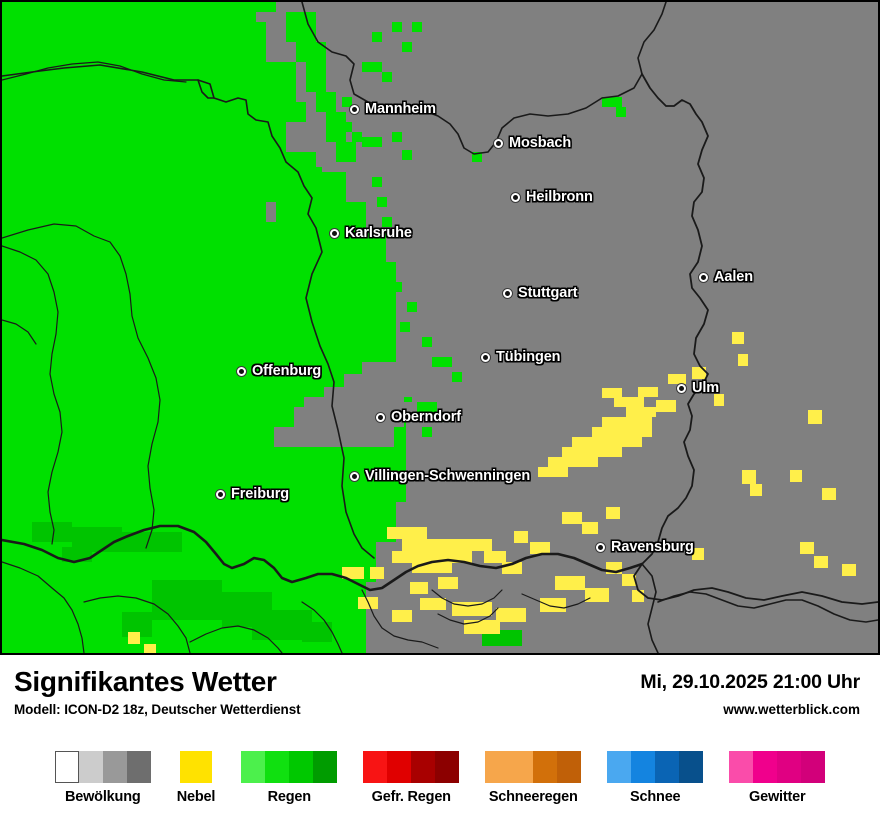 The height and width of the screenshot is (830, 880). Describe the element at coordinates (791, 709) in the screenshot. I see `website-url: www.wetterblick.com` at that location.